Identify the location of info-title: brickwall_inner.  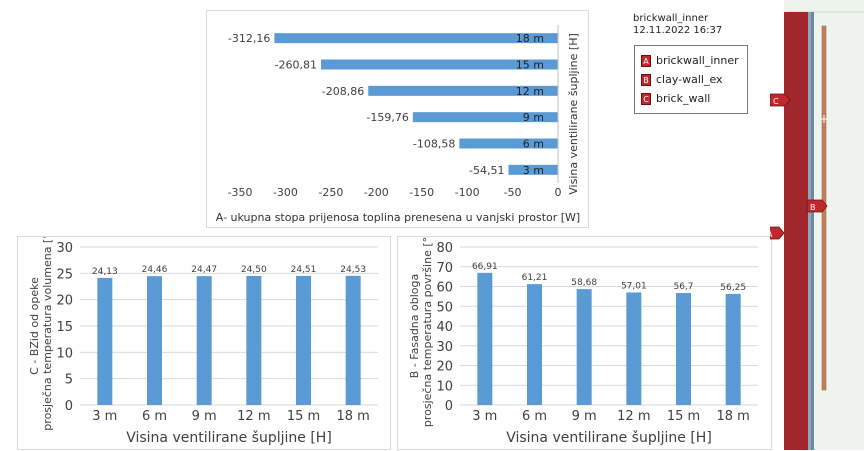
(671, 18).